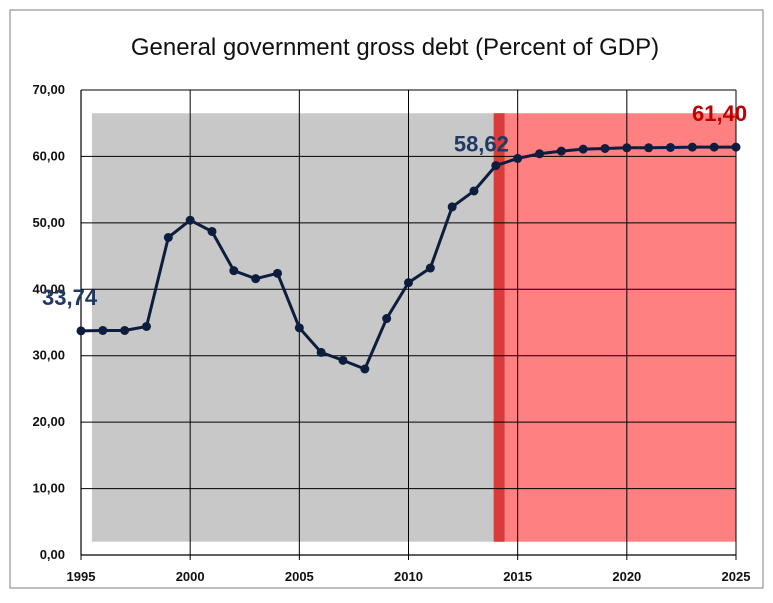 This screenshot has height=603, width=773. What do you see at coordinates (736, 576) in the screenshot?
I see `x-tick-label: 2025` at bounding box center [736, 576].